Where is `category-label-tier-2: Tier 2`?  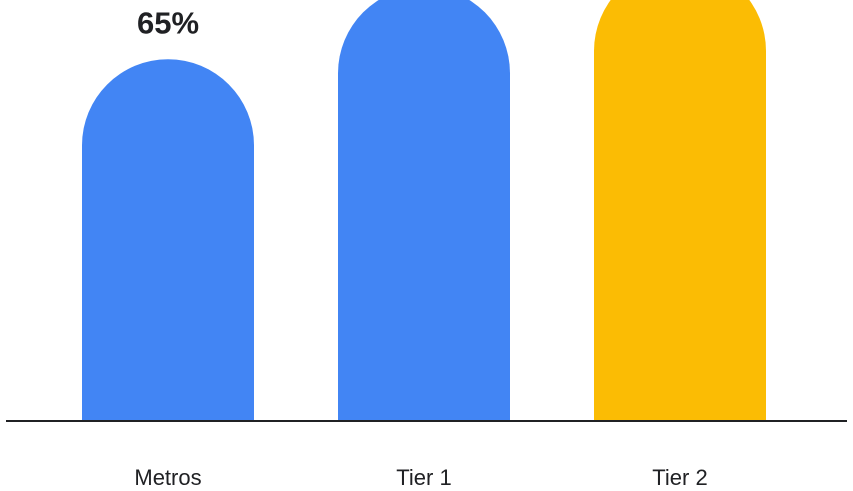 category-label-tier-2: Tier 2 is located at coordinates (679, 477).